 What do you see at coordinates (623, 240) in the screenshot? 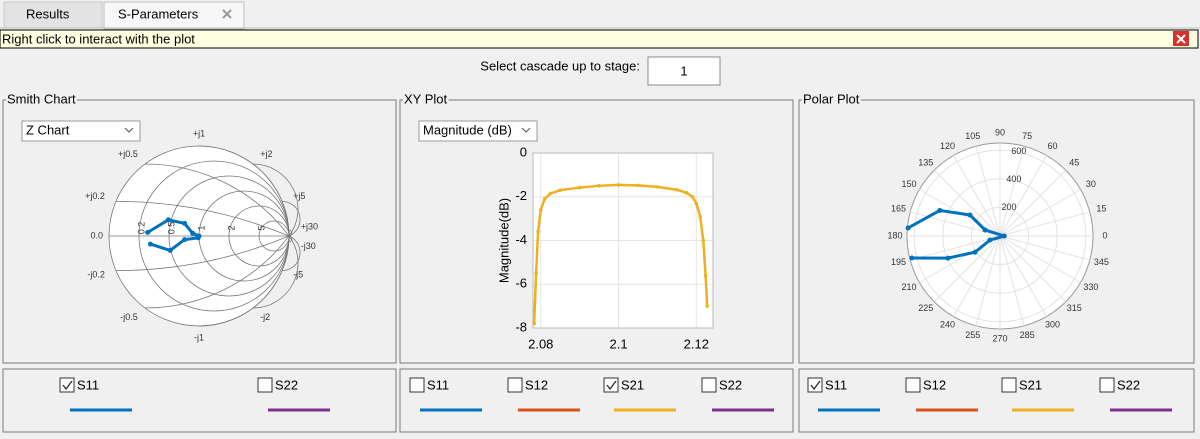
I see `plot-frame` at bounding box center [623, 240].